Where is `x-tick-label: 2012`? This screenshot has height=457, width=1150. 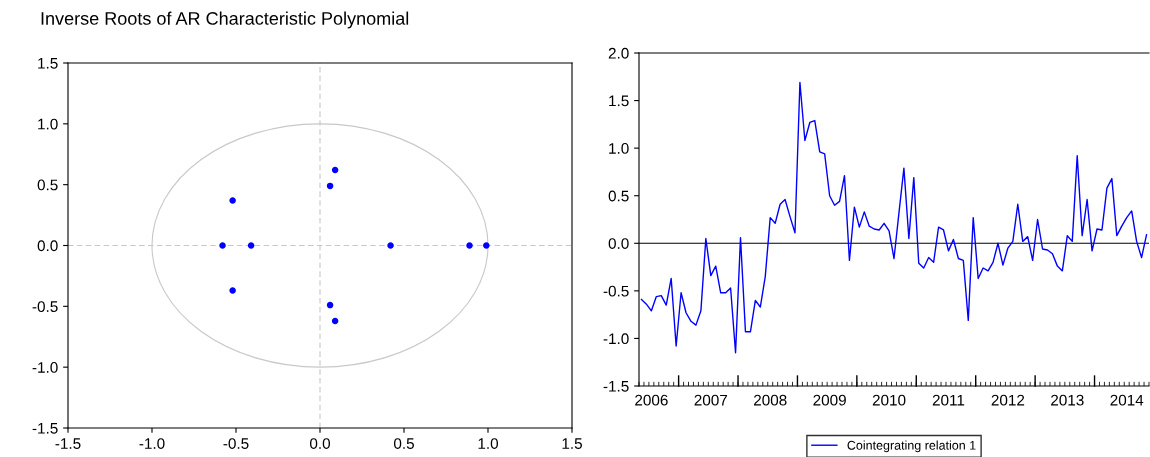 x-tick-label: 2012 is located at coordinates (1008, 400).